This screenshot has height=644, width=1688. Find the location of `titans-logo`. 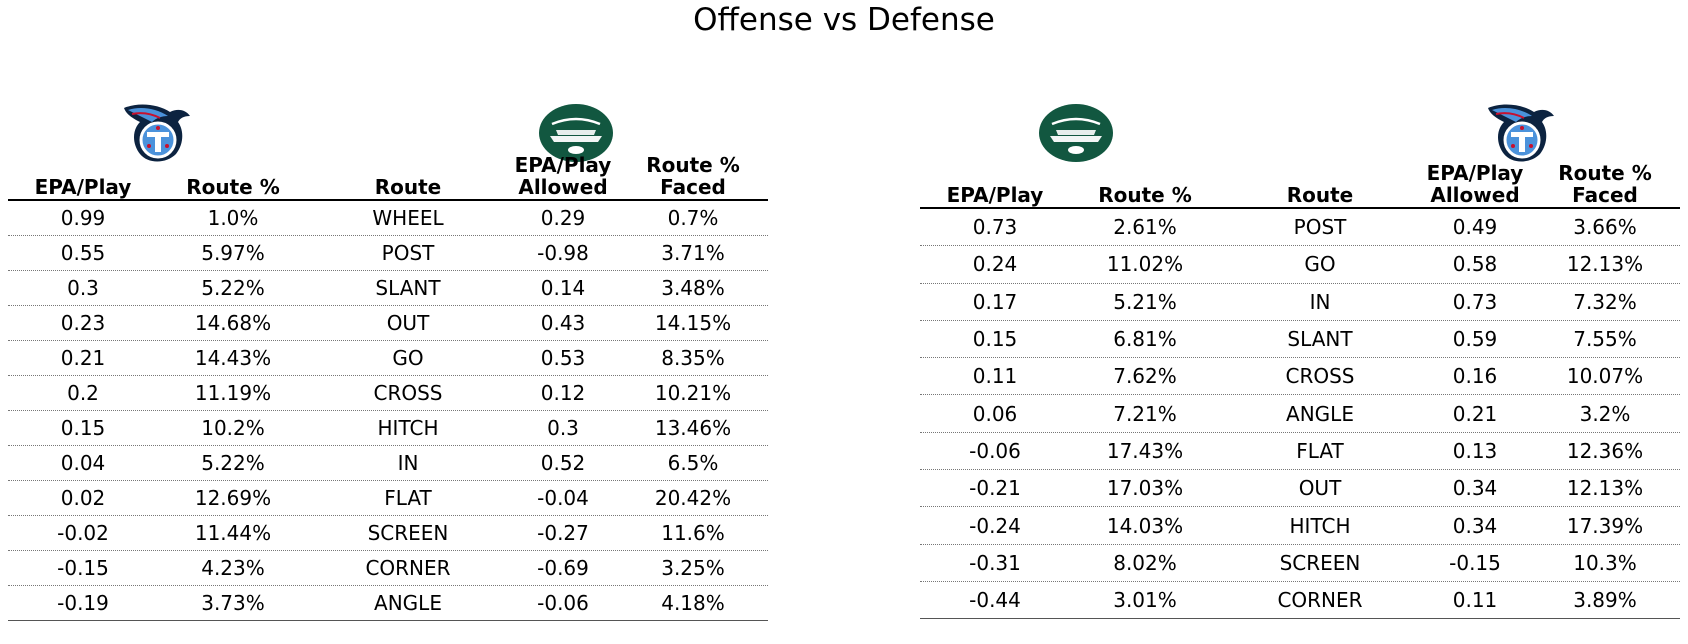

titans-logo is located at coordinates (1522, 133).